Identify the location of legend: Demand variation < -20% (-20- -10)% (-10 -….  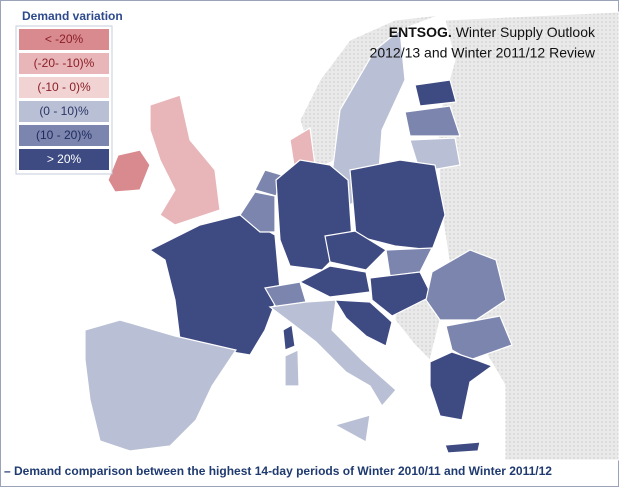
(69, 92).